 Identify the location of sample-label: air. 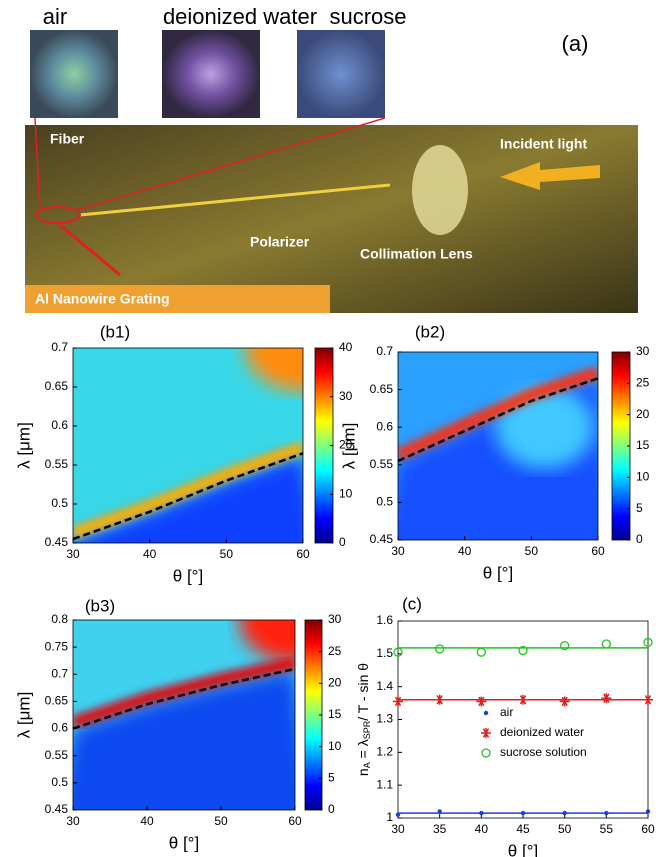
(55, 16).